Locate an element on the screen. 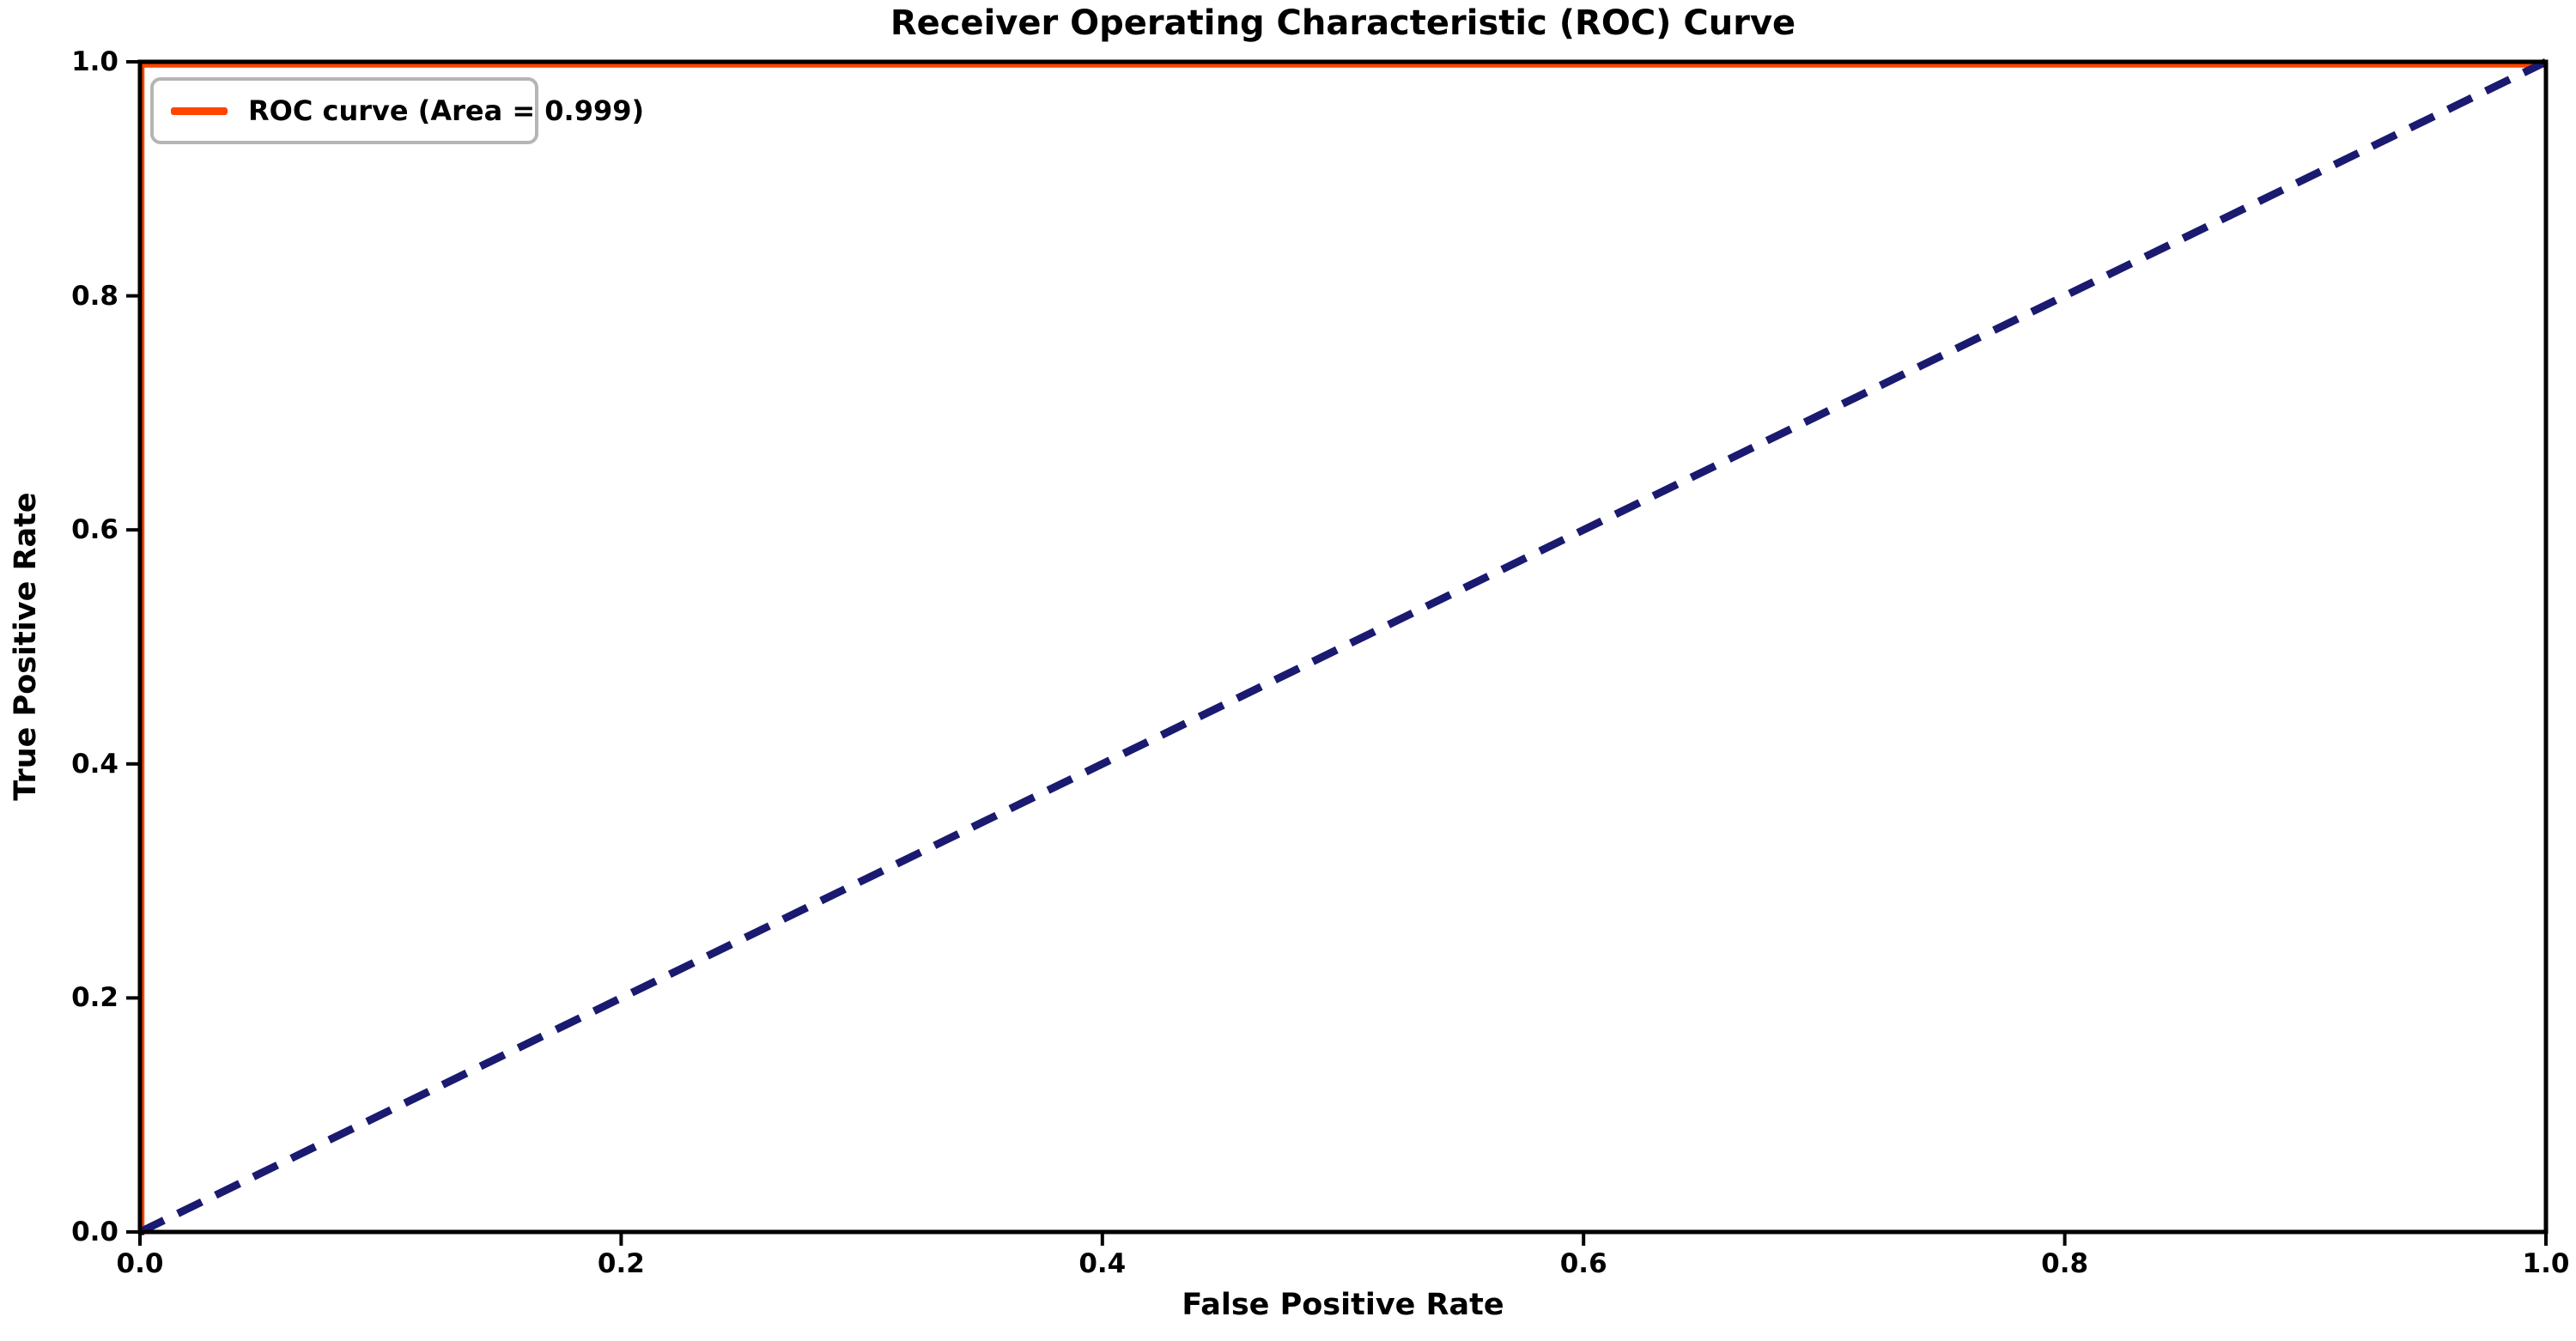 The height and width of the screenshot is (1341, 2576). y-tick-label: 0.6 is located at coordinates (94, 530).